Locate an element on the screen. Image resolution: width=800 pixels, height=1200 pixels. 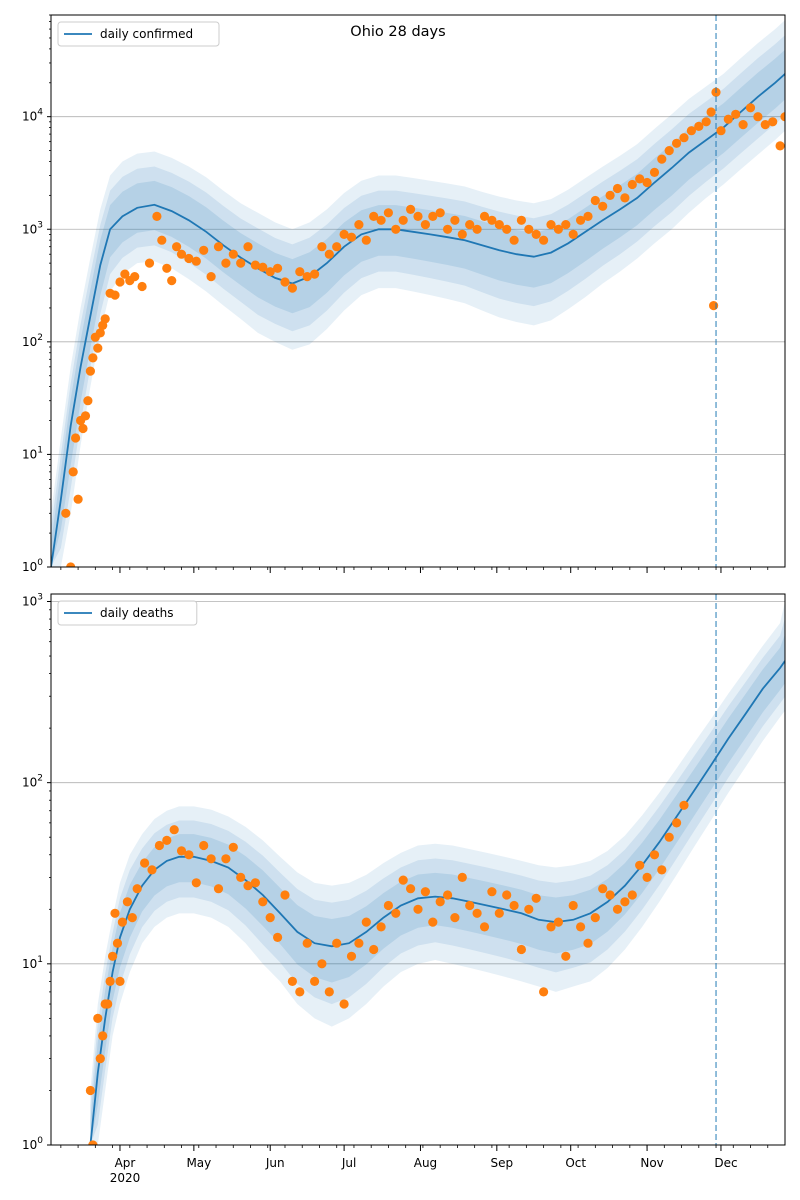
legend-label: daily deaths is located at coordinates (136, 613).